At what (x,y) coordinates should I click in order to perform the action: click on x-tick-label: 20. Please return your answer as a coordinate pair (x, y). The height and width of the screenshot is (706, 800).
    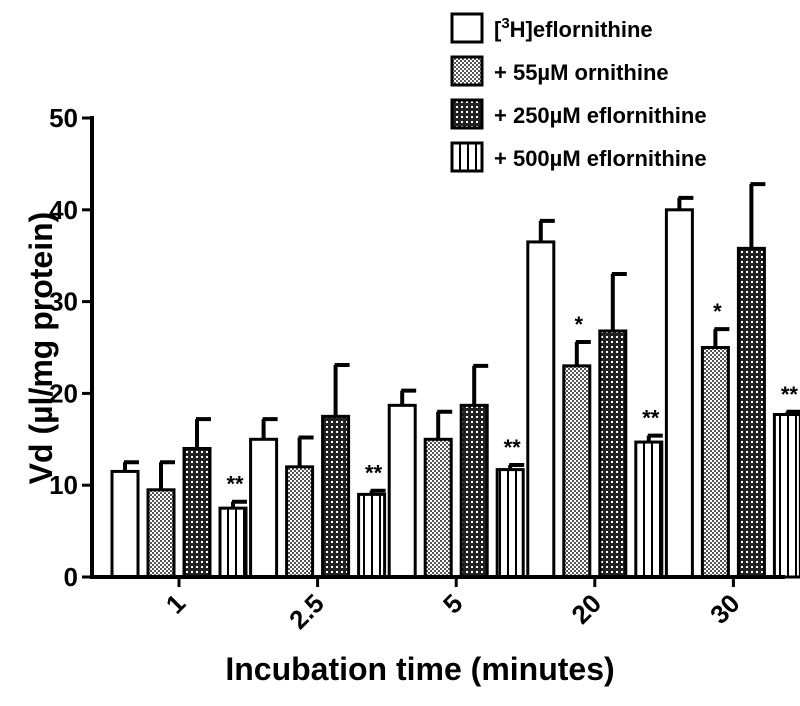
    Looking at the image, I should click on (586, 609).